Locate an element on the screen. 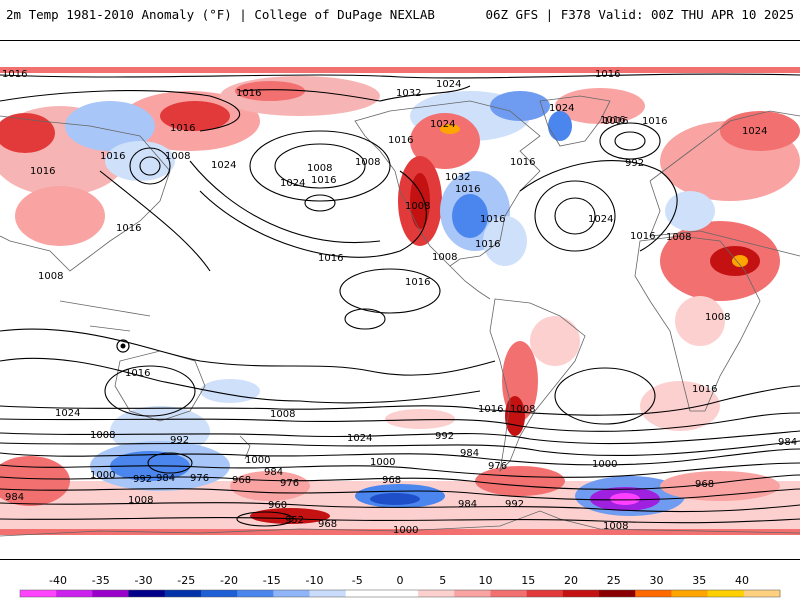 The width and height of the screenshot is (800, 600). coastline-south-america is located at coordinates (537, 385).